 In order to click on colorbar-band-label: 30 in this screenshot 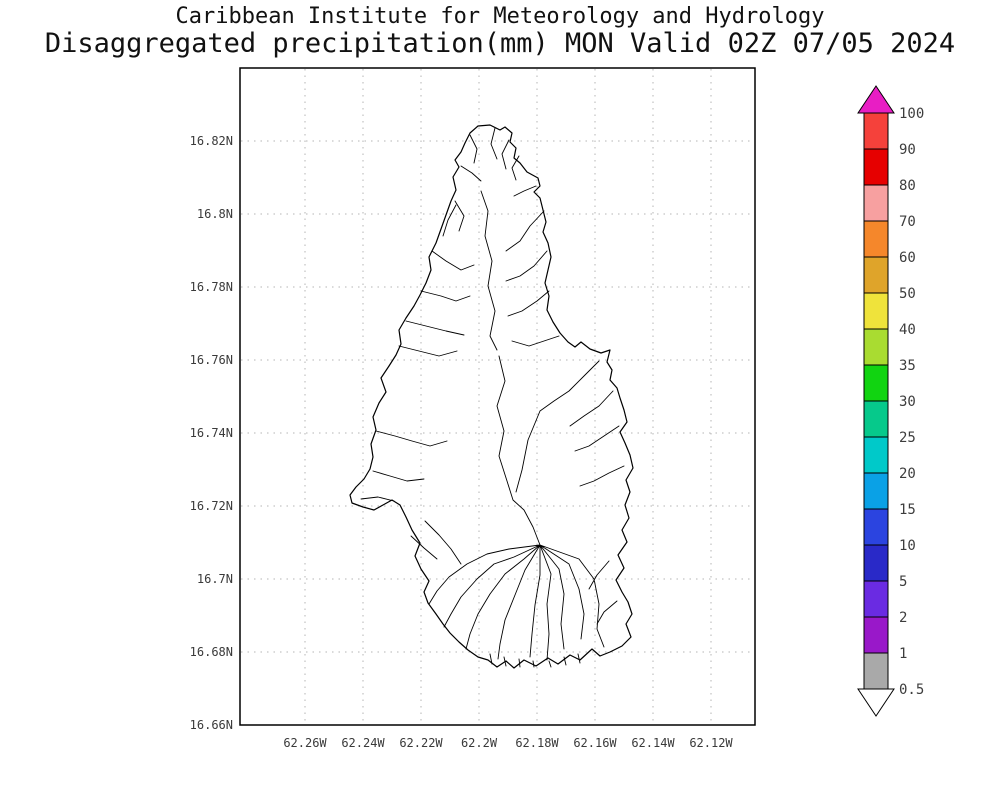, I will do `click(907, 402)`.